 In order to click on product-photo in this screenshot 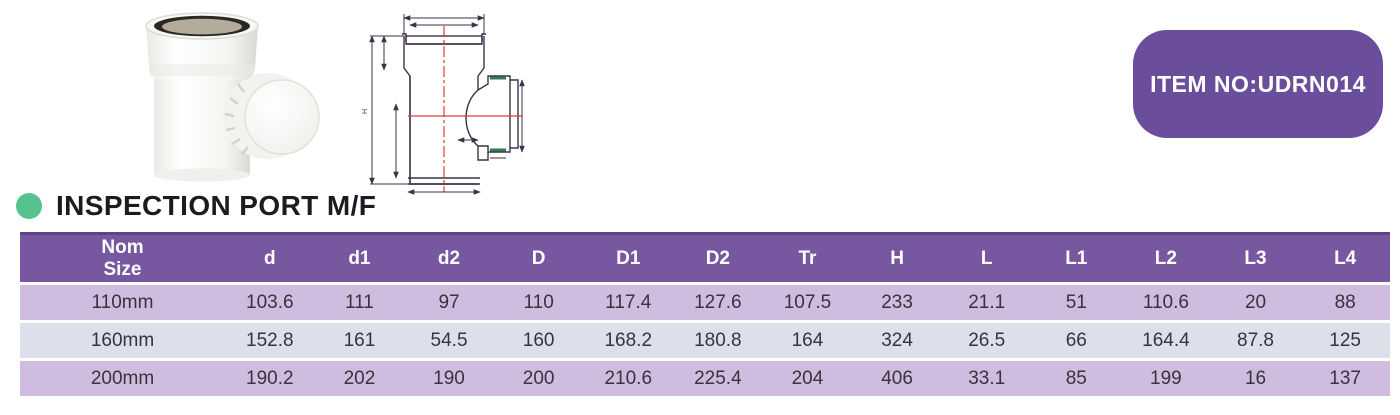, I will do `click(208, 97)`.